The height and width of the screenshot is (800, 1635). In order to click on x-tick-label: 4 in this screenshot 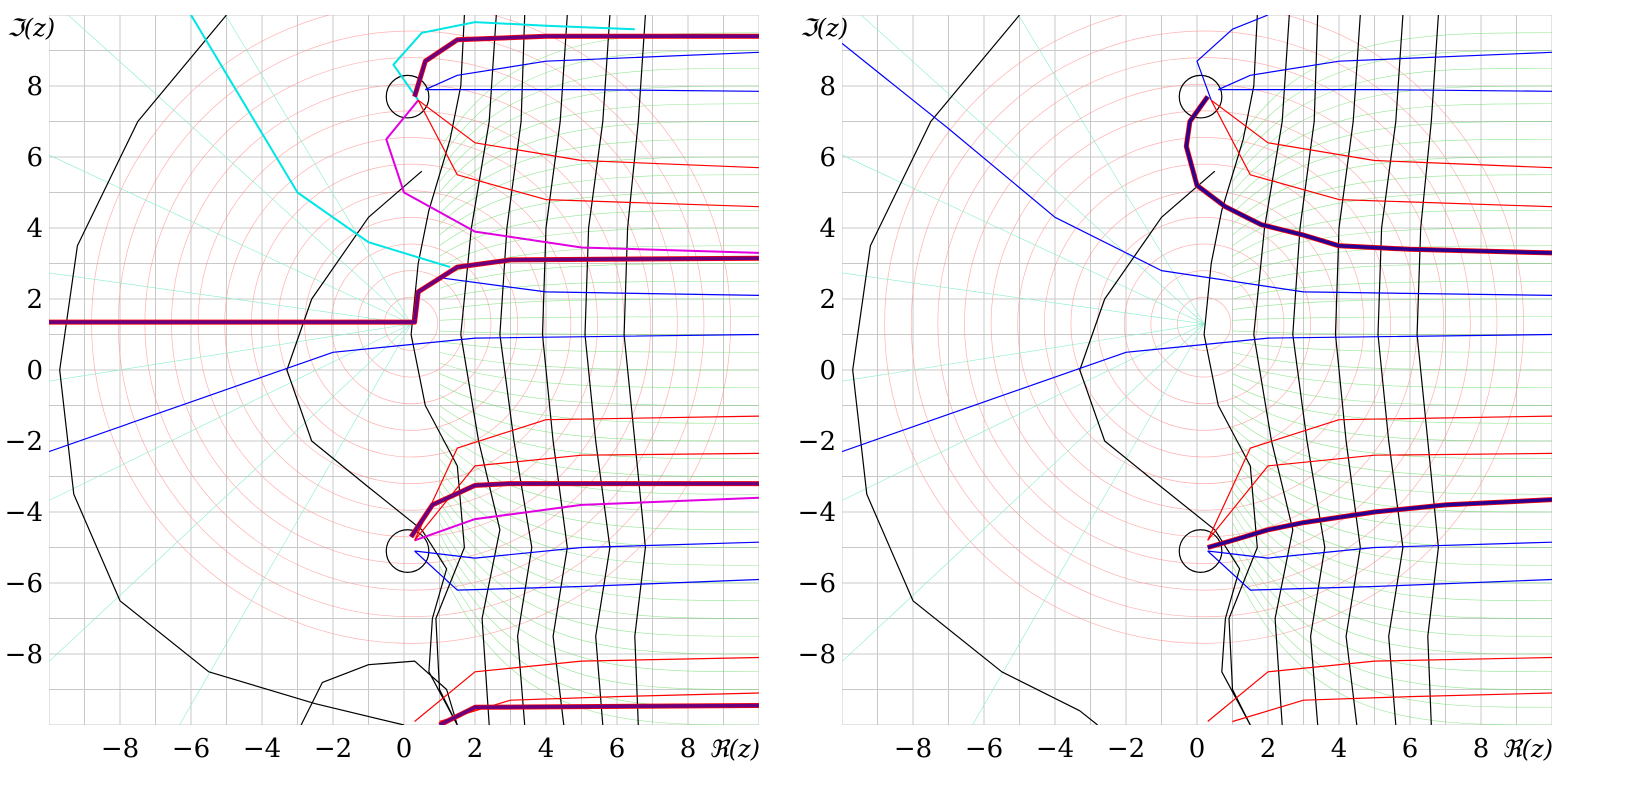, I will do `click(546, 749)`.